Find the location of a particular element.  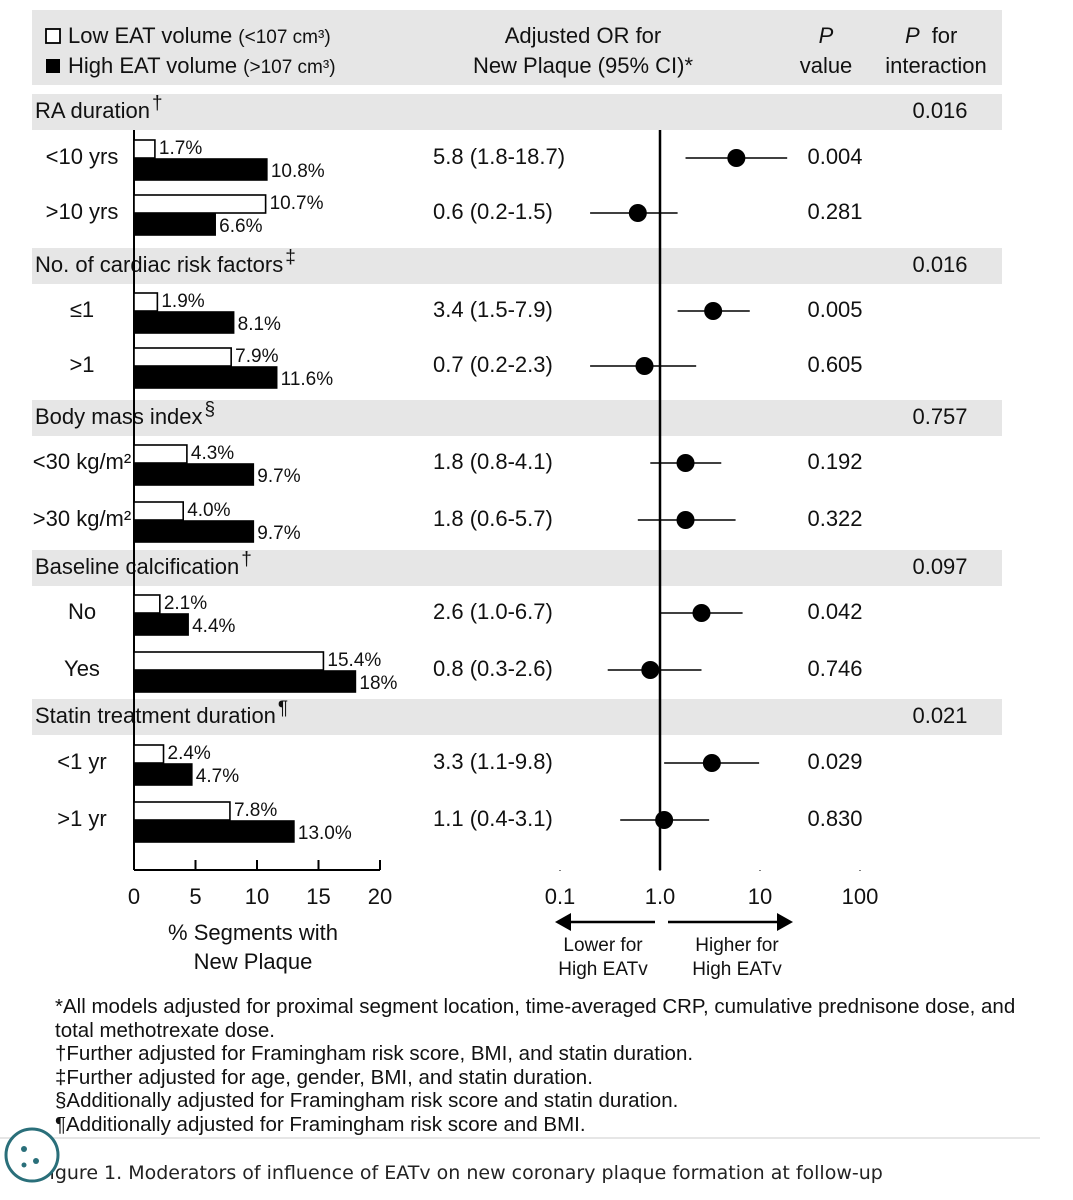

group-mark: ¶ is located at coordinates (283, 708).